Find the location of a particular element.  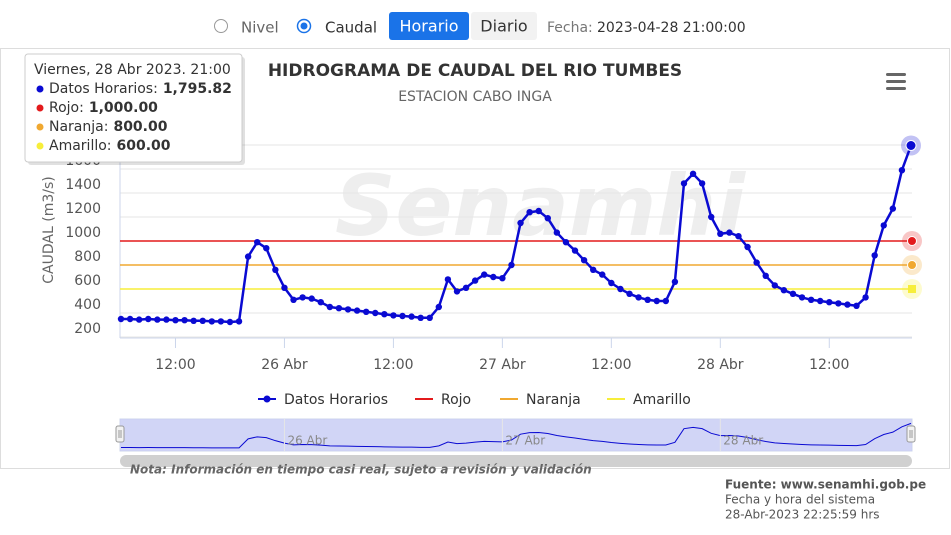

y-tick-label: 600 is located at coordinates (87, 281).